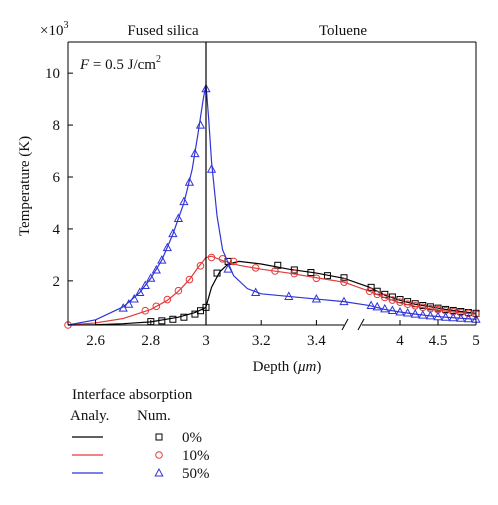  What do you see at coordinates (316, 341) in the screenshot?
I see `x-tick-label: 3.4` at bounding box center [316, 341].